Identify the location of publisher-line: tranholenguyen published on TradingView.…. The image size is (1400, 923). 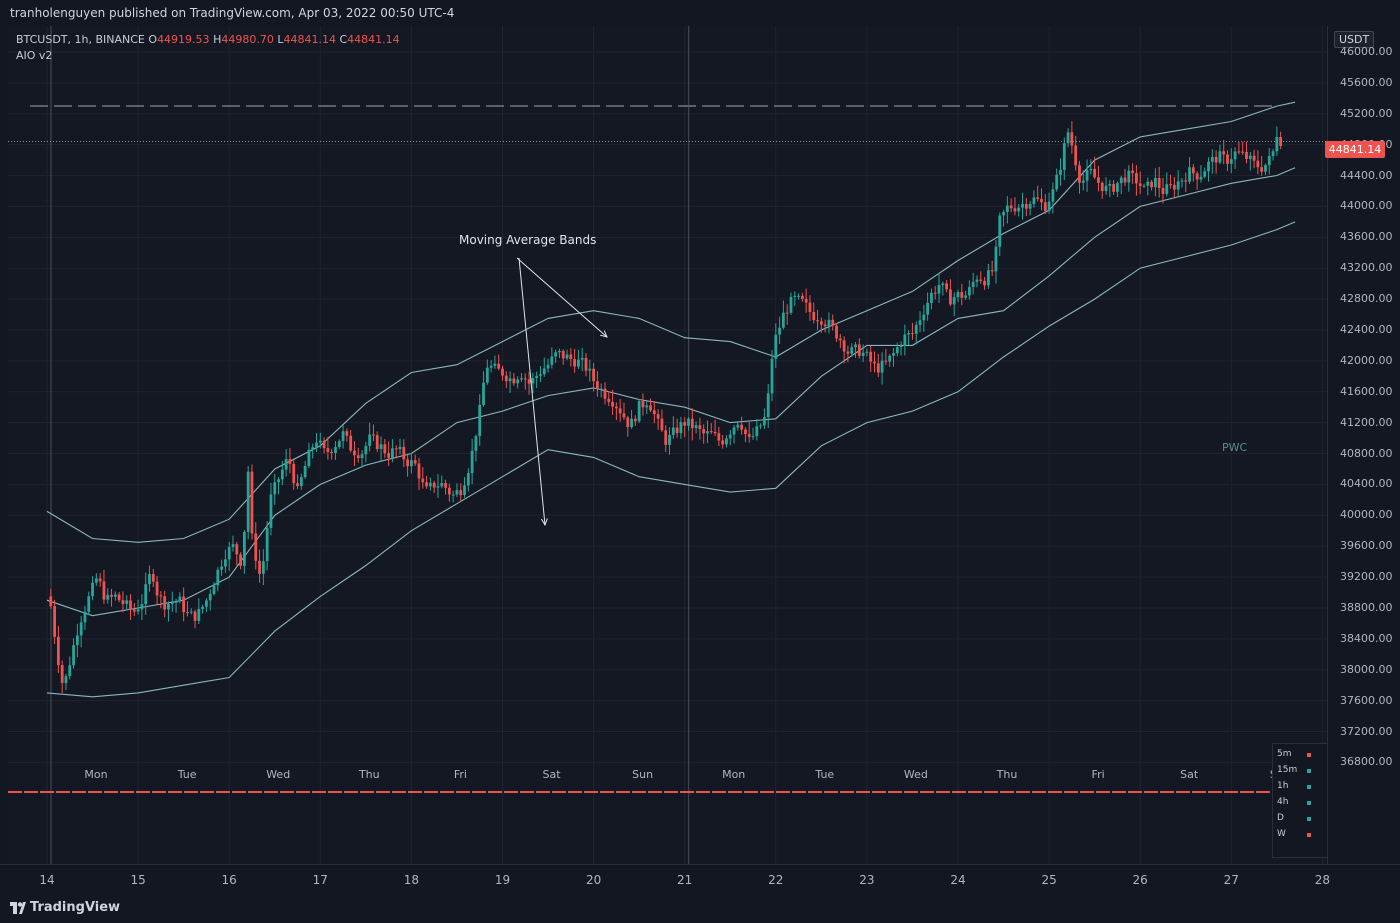
(232, 13).